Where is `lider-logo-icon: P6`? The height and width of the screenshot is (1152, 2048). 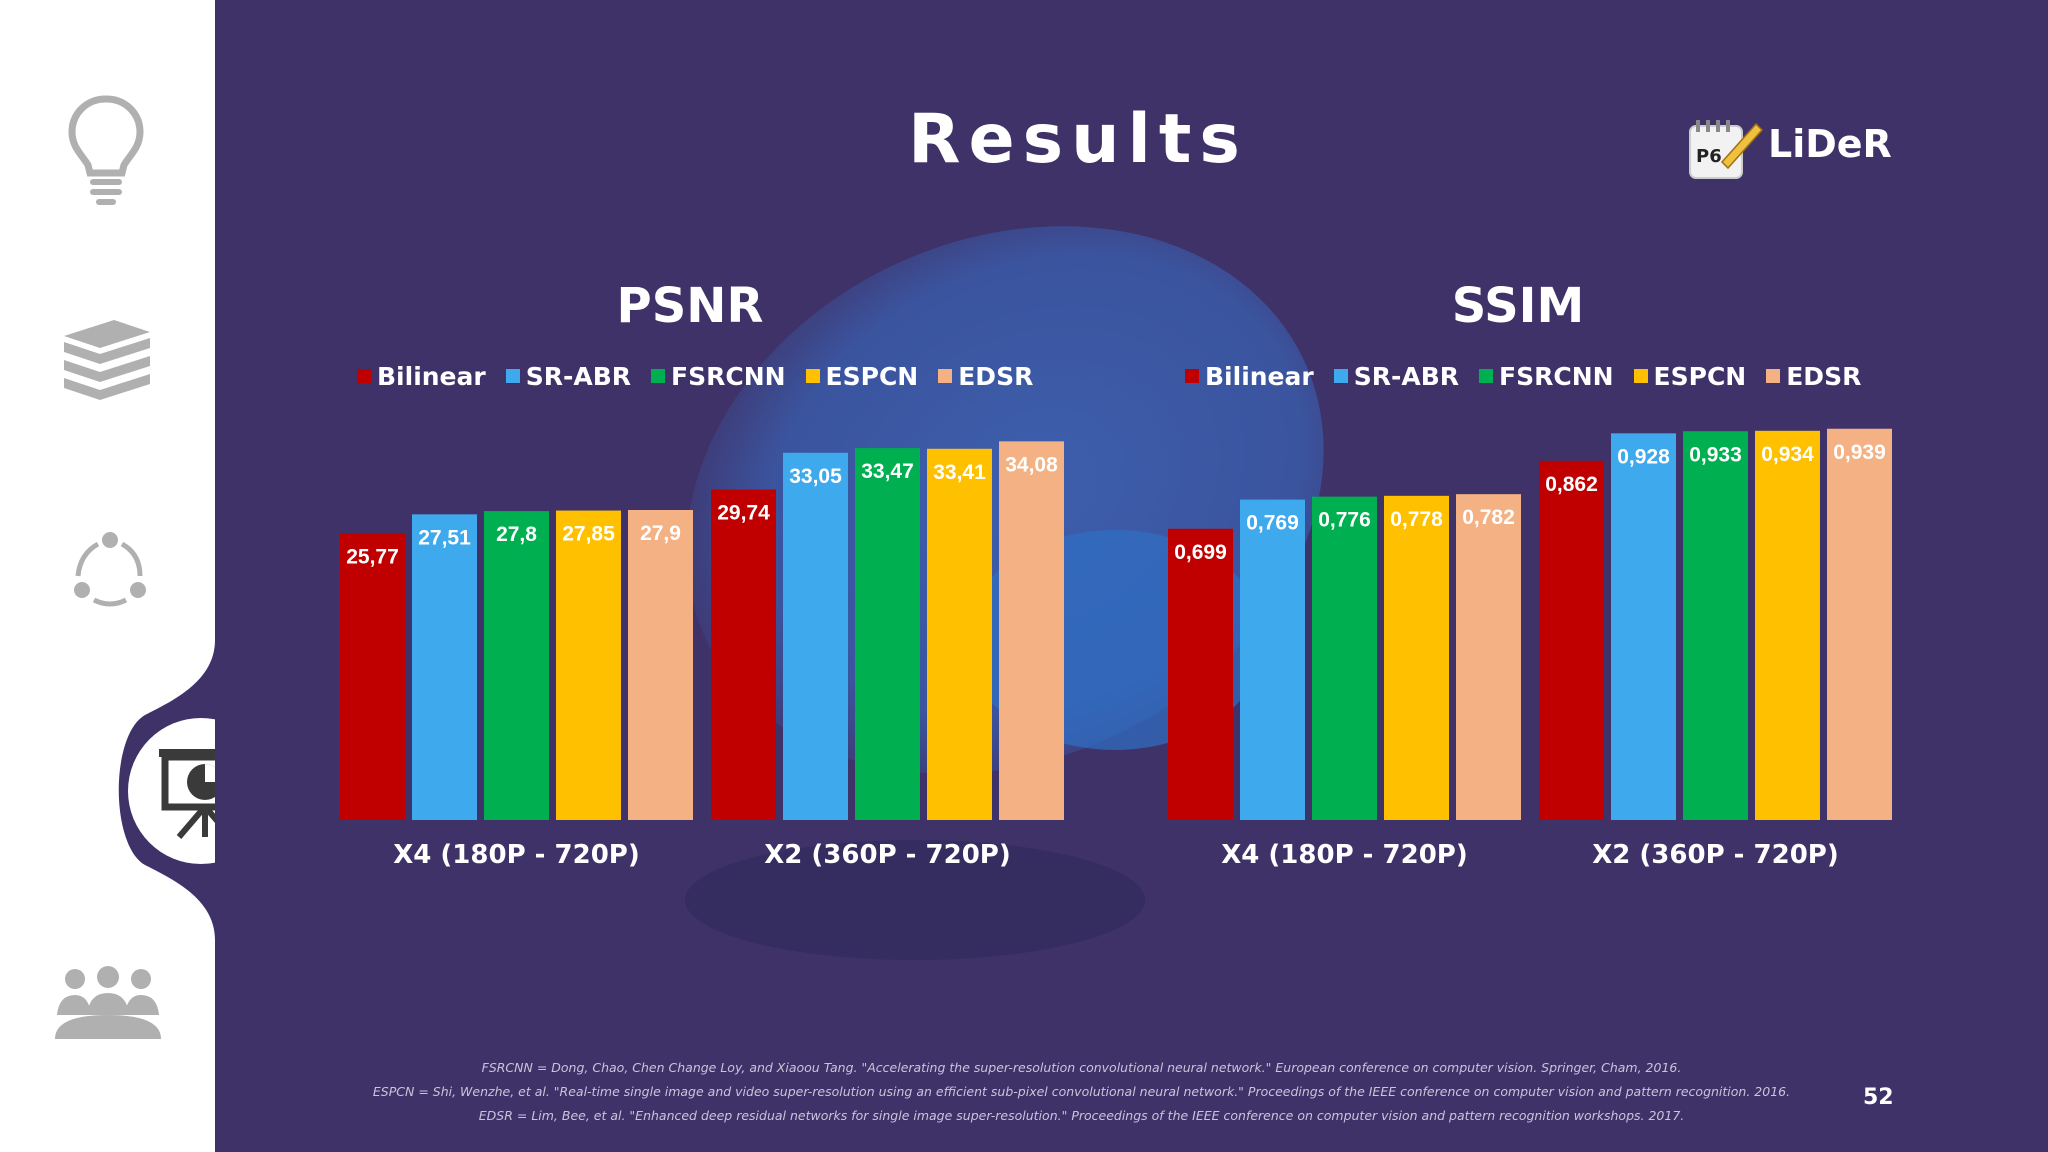 lider-logo-icon: P6 is located at coordinates (1726, 149).